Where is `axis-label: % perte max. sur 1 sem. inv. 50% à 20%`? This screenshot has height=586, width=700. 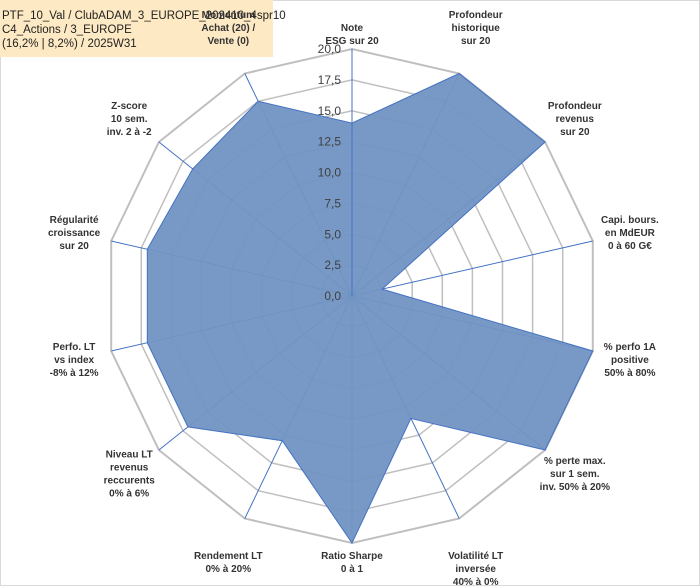 axis-label: % perte max. sur 1 sem. inv. 50% à 20% is located at coordinates (575, 474).